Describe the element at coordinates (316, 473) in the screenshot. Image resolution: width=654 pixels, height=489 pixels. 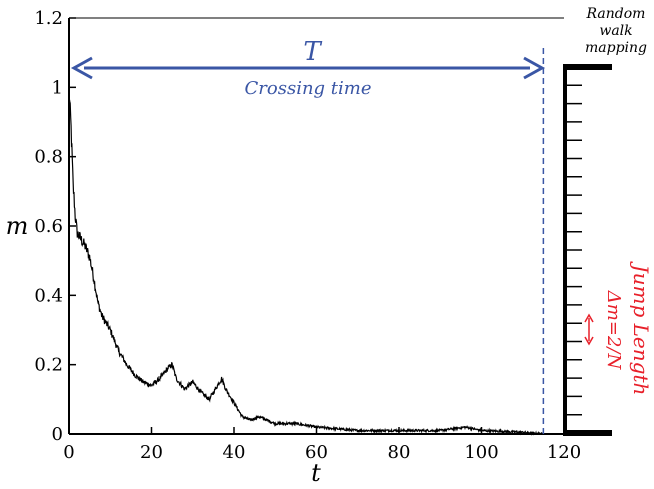
I see `x-axis-title: t` at that location.